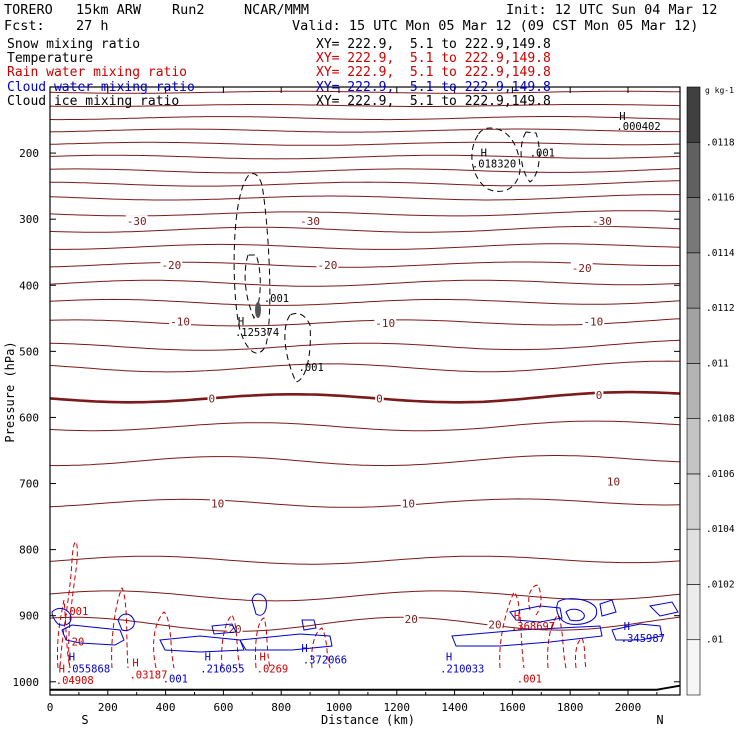 Image resolution: width=740 pixels, height=740 pixels. What do you see at coordinates (223, 707) in the screenshot?
I see `x-tick-label: 600` at bounding box center [223, 707].